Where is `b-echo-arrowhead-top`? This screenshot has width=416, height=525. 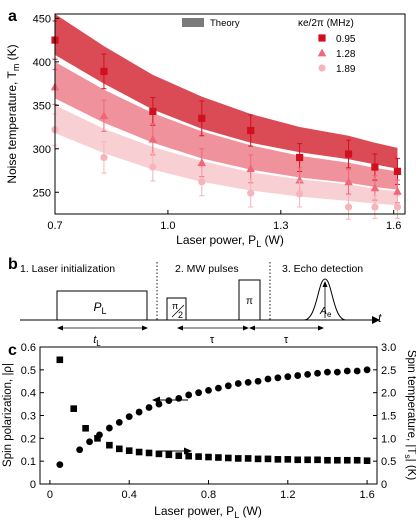
b-echo-arrowhead-top is located at coordinates (325, 284).